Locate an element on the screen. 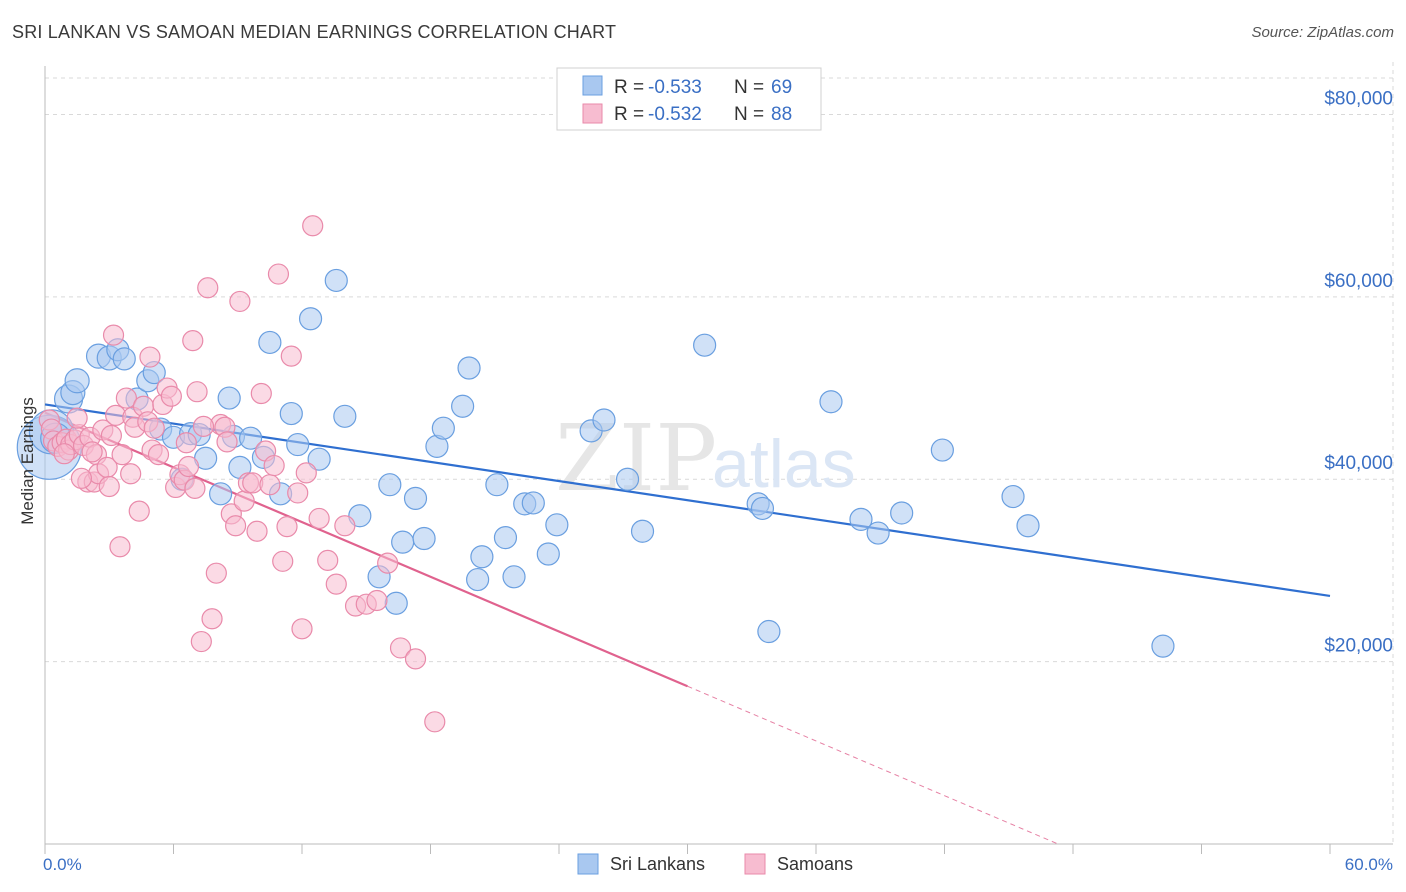 This screenshot has width=1406, height=892. legend-swatch-sri-lankans is located at coordinates (592, 85).